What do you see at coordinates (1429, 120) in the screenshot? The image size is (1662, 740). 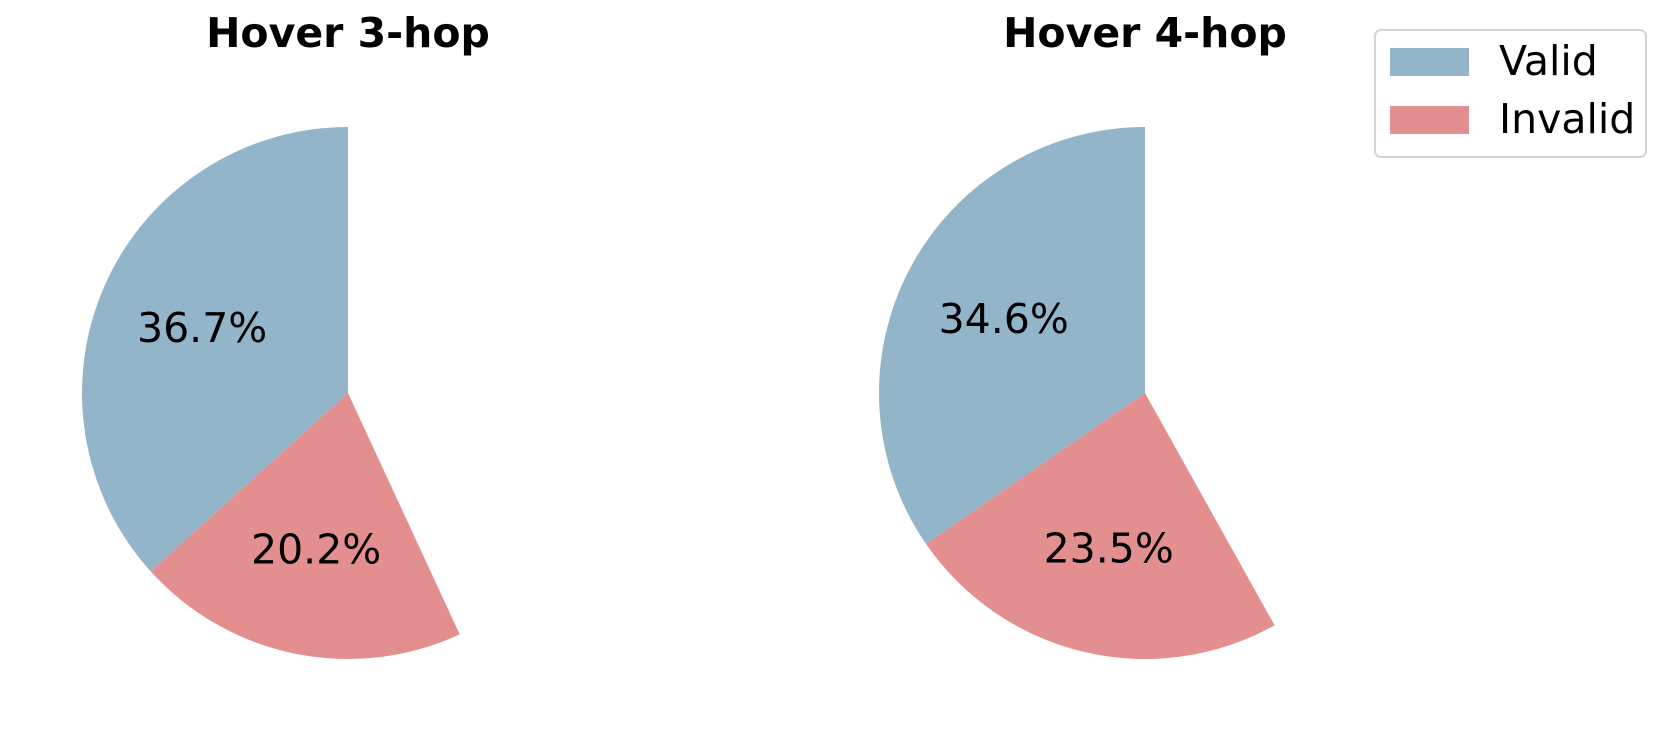 I see `legend-swatch-invalid` at bounding box center [1429, 120].